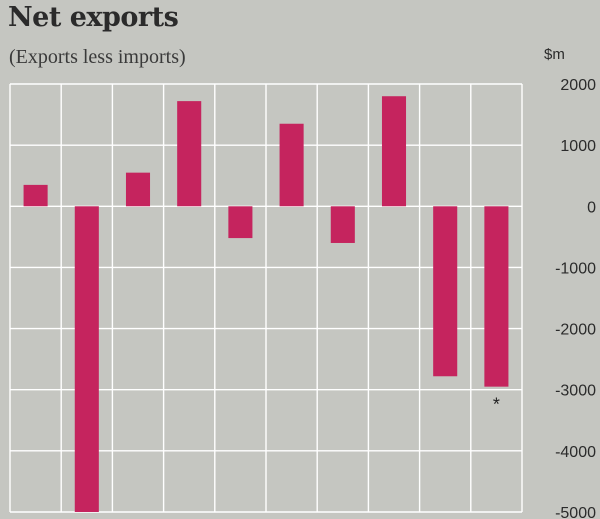  I want to click on y-tick-label: -5000, so click(575, 512).